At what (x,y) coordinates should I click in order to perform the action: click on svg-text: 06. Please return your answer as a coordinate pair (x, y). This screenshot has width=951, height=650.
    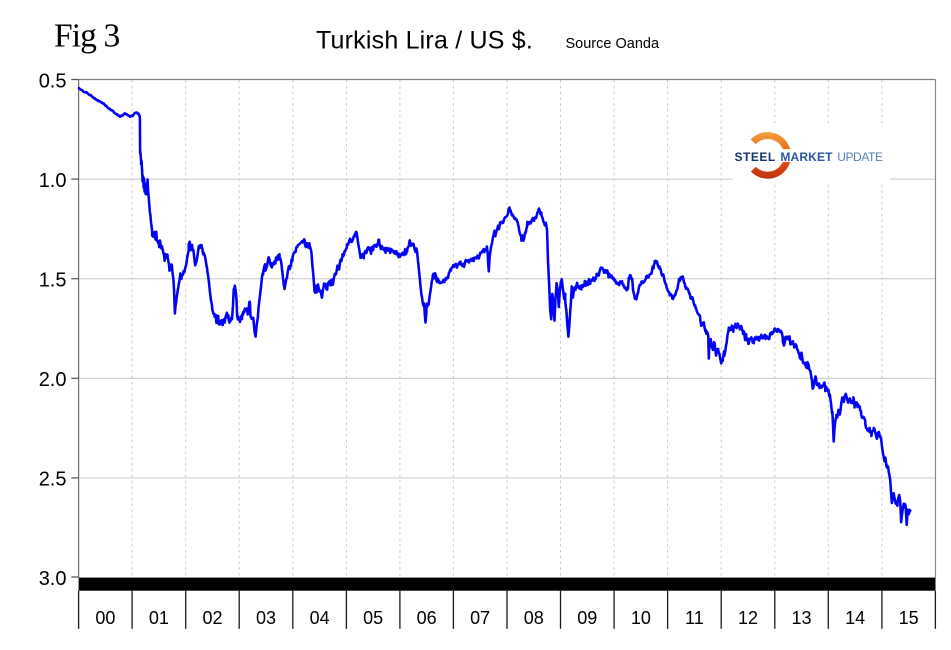
    Looking at the image, I should click on (427, 618).